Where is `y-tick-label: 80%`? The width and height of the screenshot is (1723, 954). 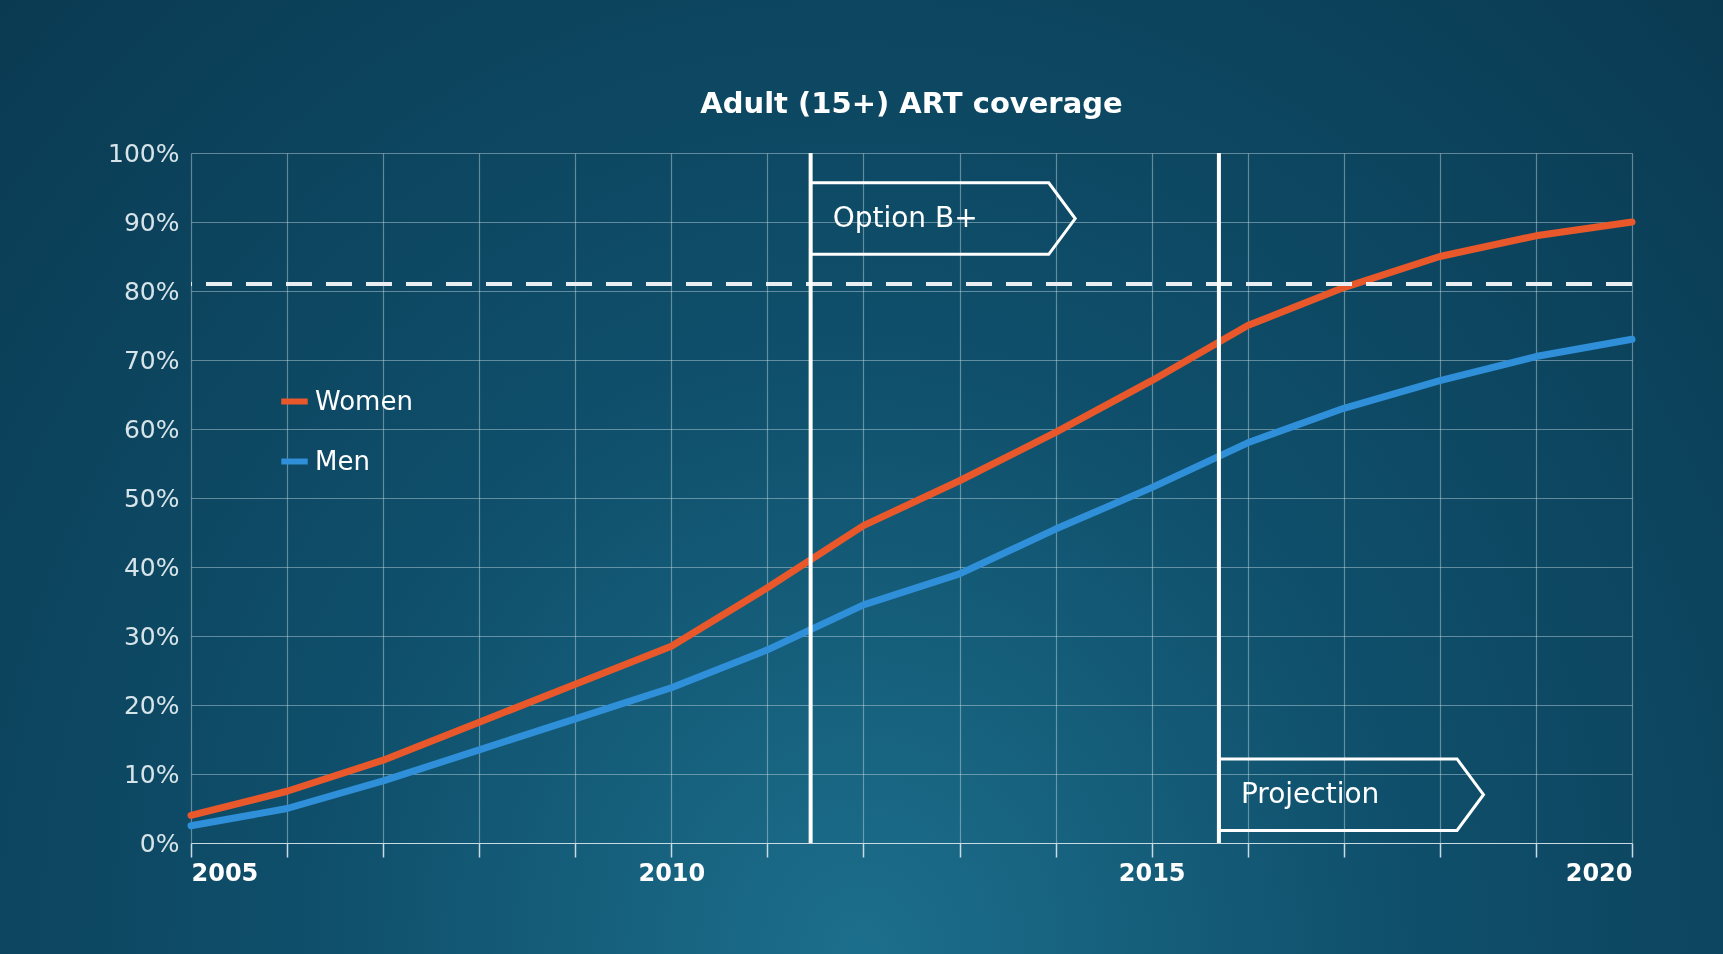
y-tick-label: 80% is located at coordinates (151, 291).